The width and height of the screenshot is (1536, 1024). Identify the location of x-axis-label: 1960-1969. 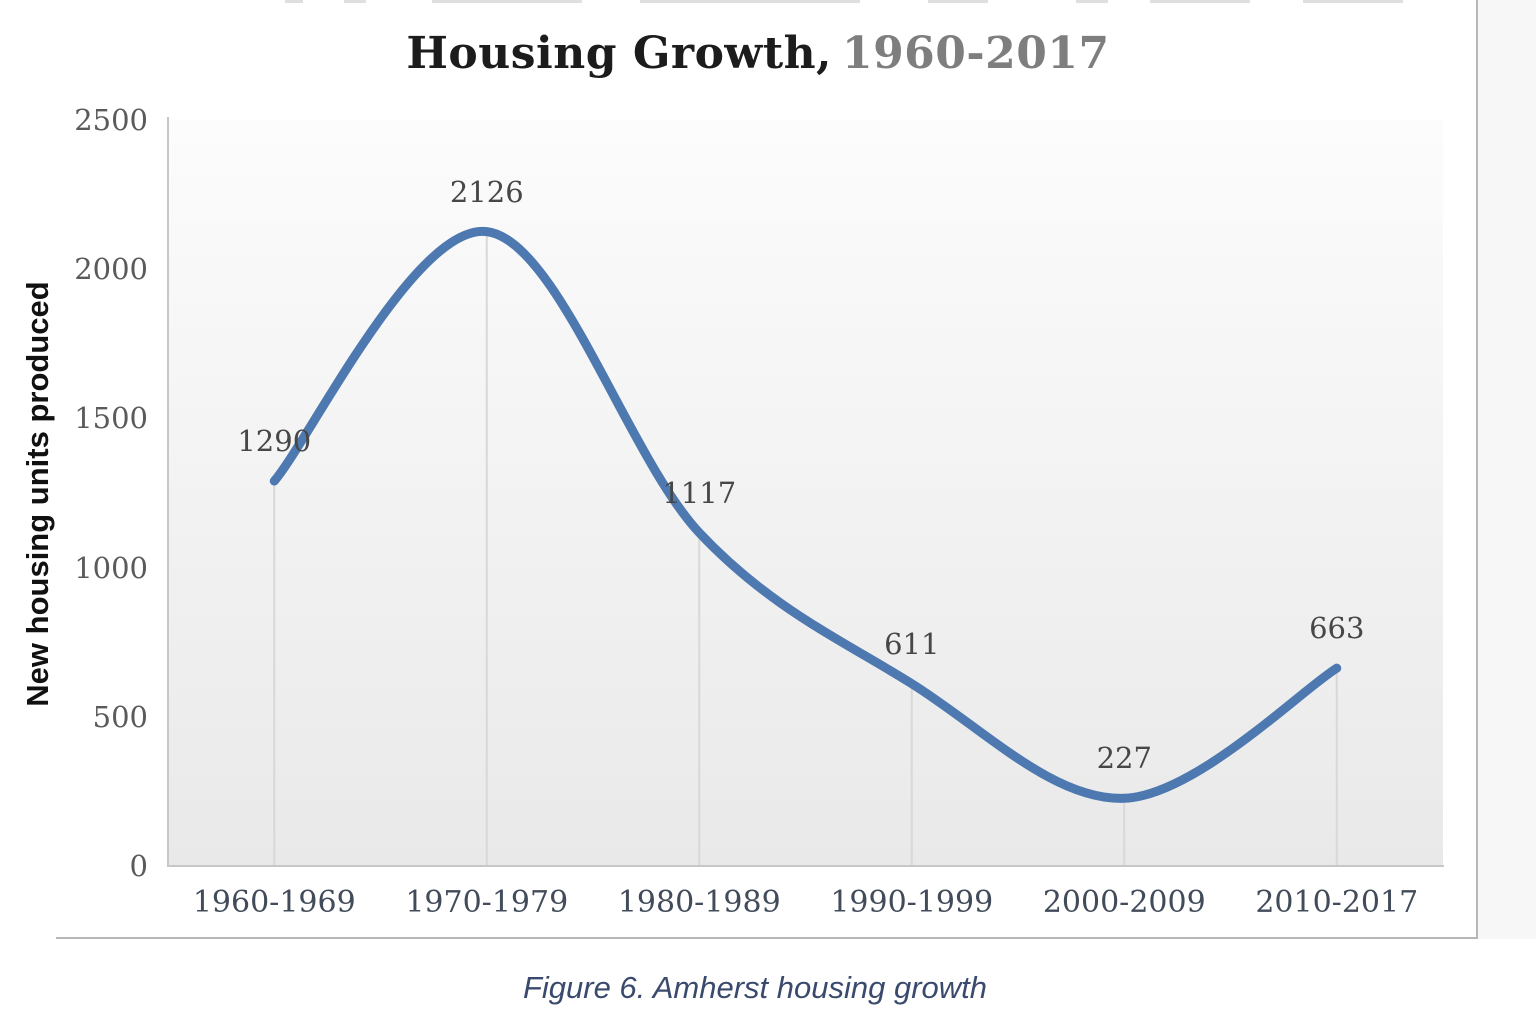
(274, 902).